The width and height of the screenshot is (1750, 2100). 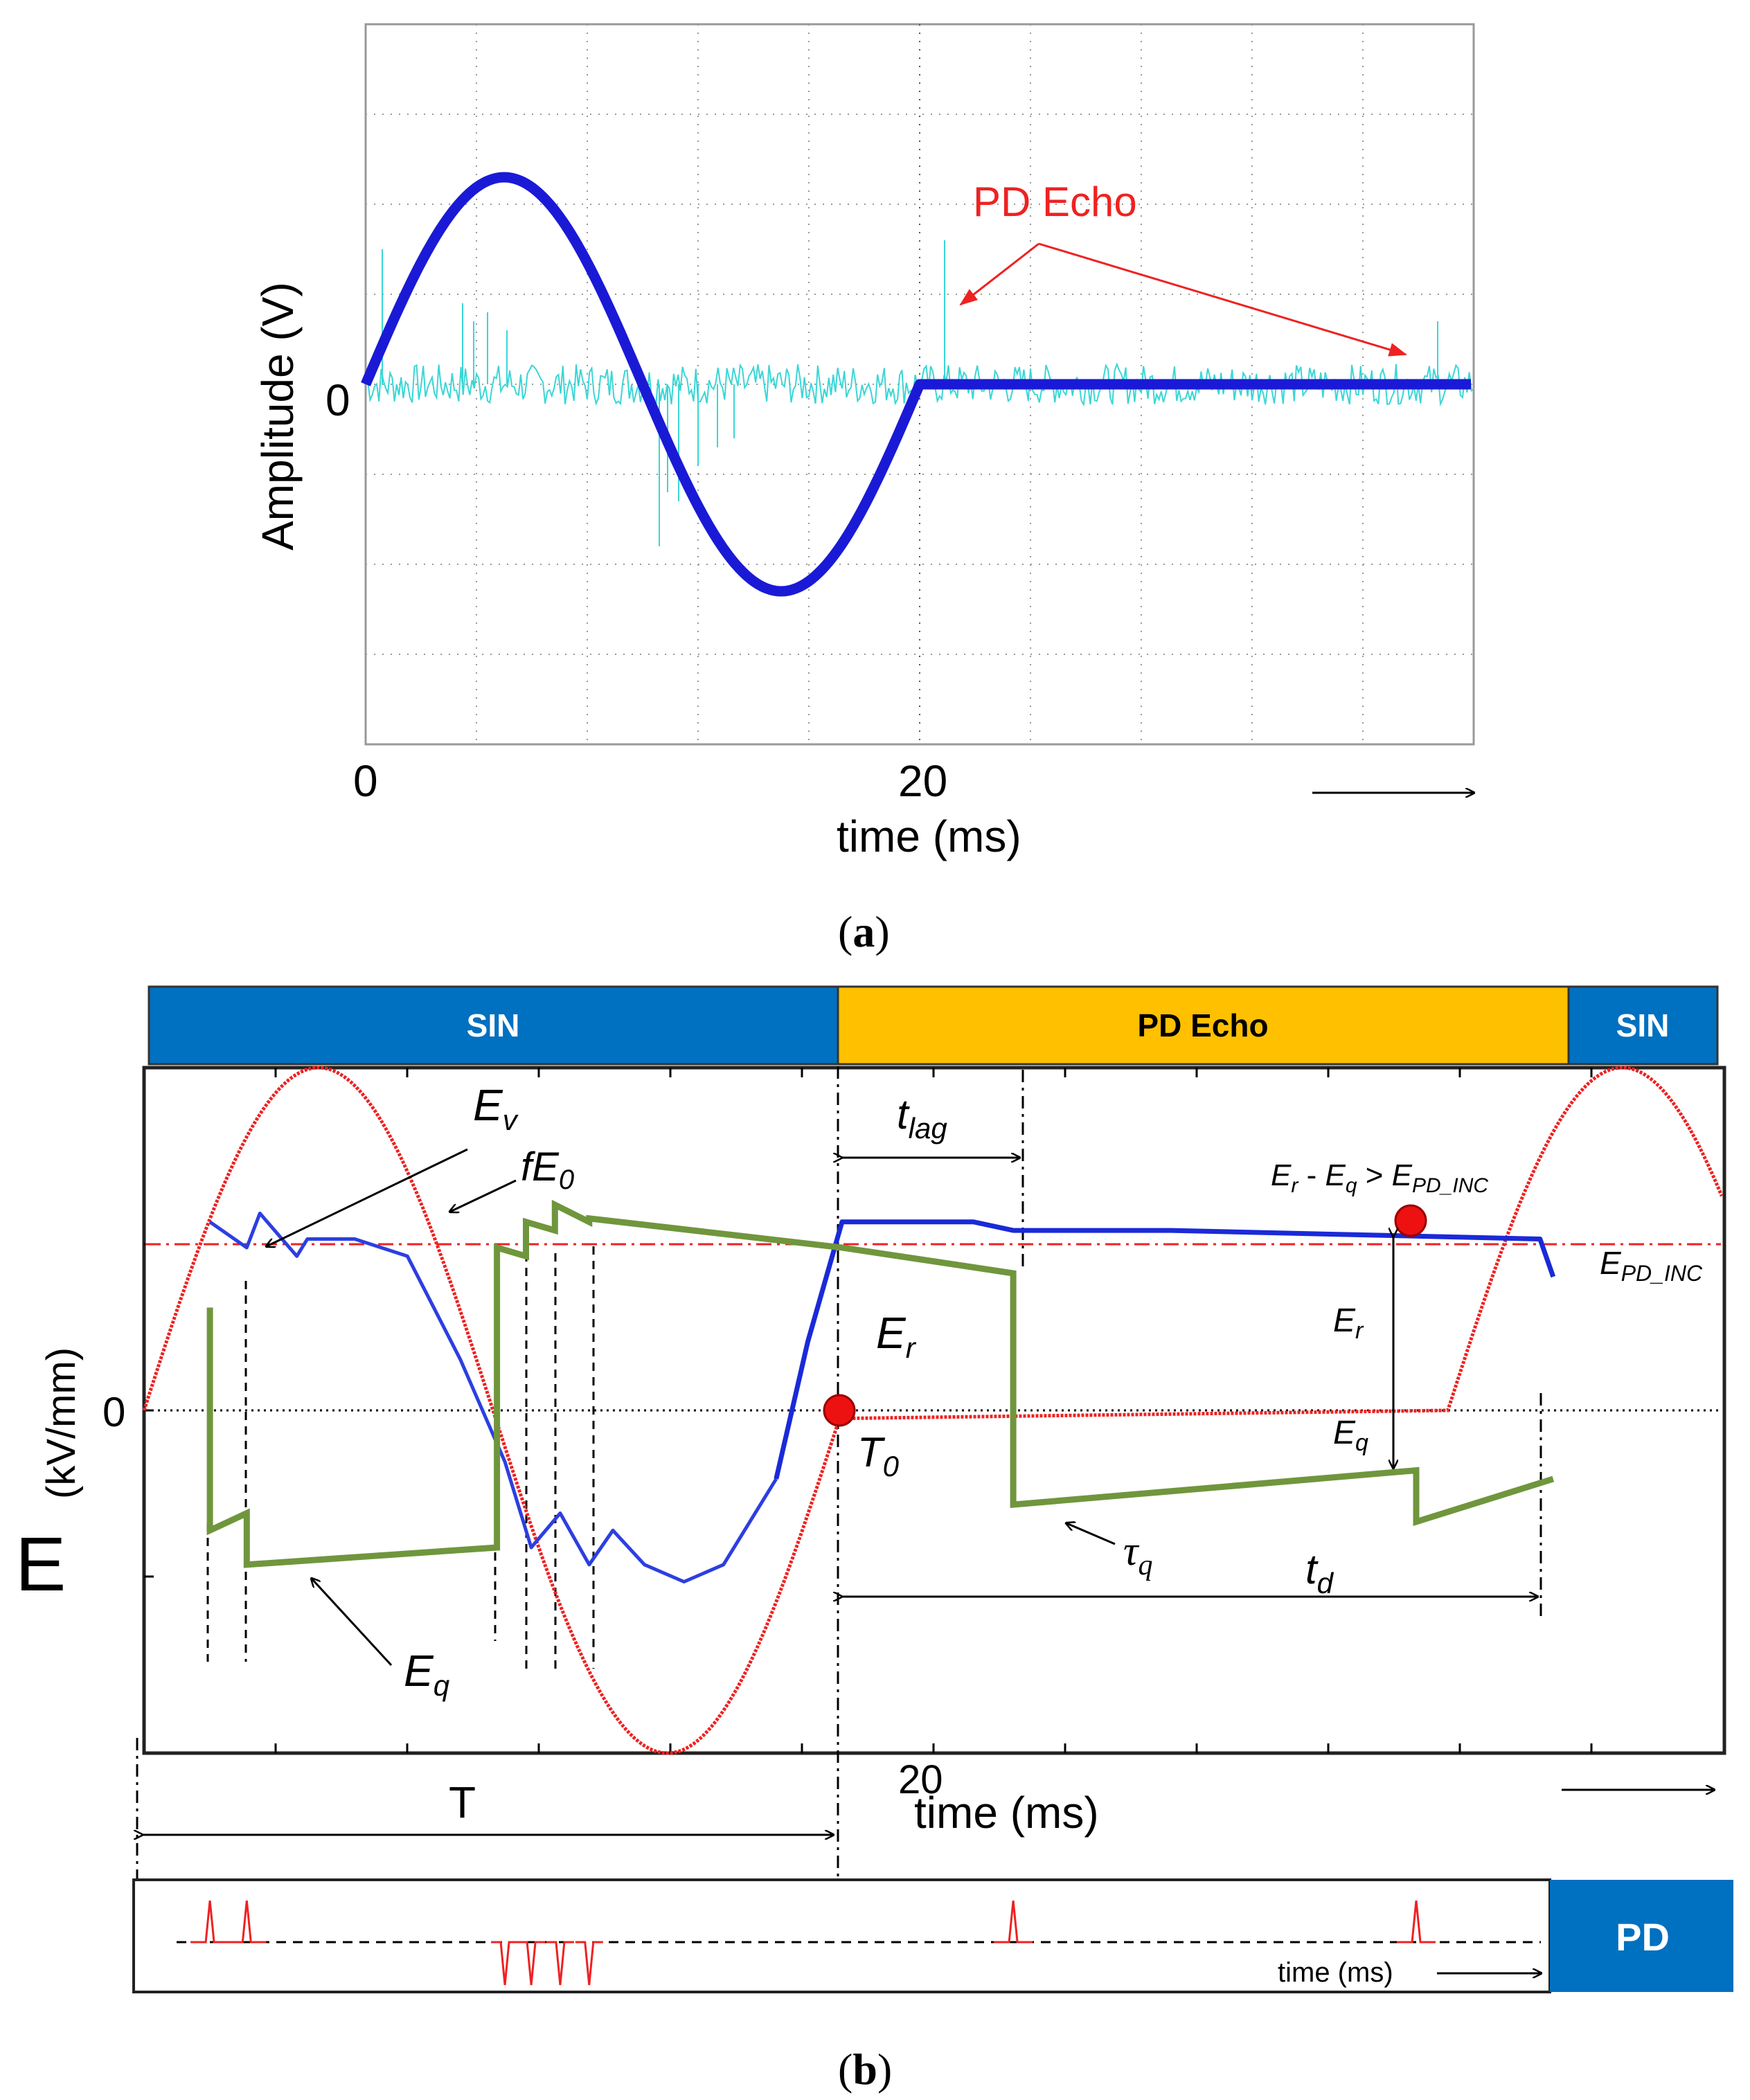 What do you see at coordinates (61, 1423) in the screenshot?
I see `y-axis-units: (kV/mm)` at bounding box center [61, 1423].